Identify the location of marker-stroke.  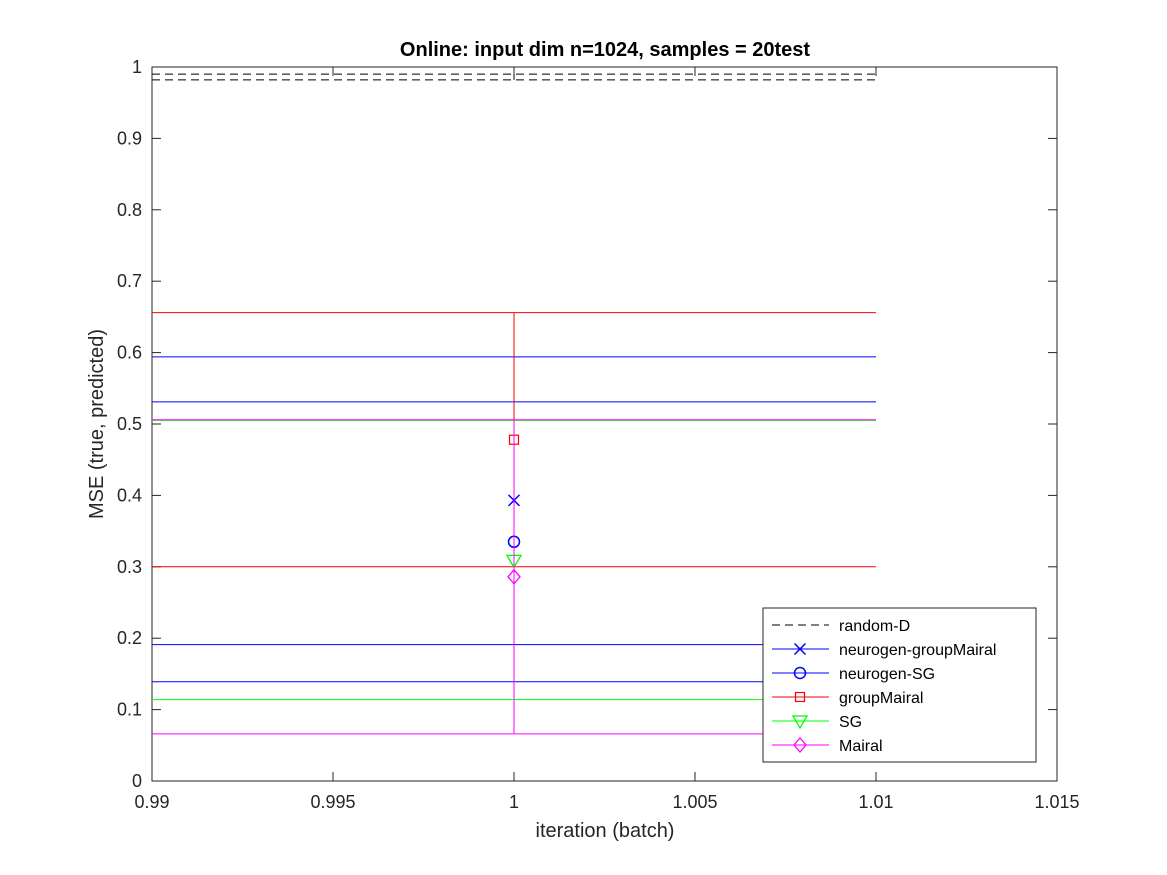
(800, 649).